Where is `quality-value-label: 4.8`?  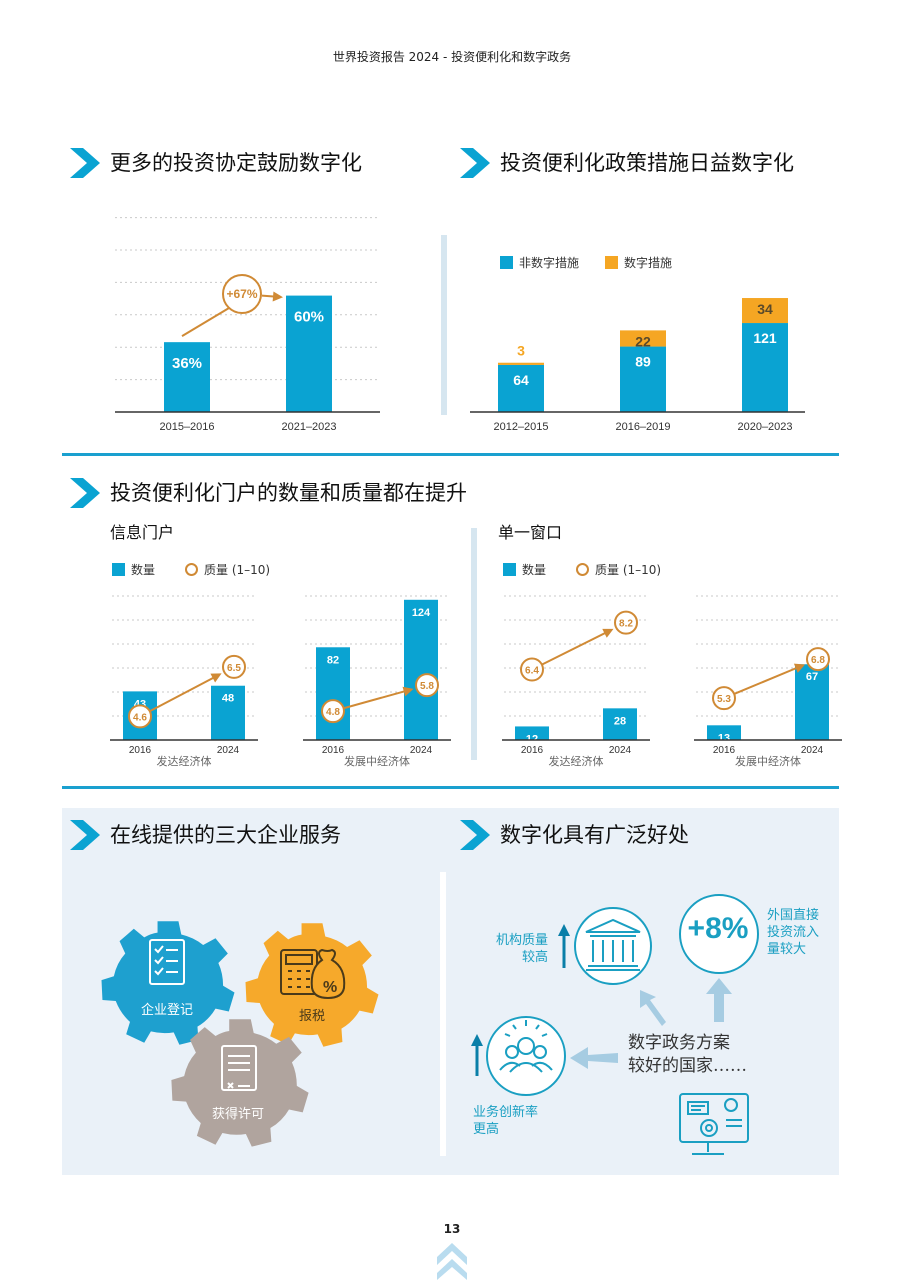 quality-value-label: 4.8 is located at coordinates (333, 712).